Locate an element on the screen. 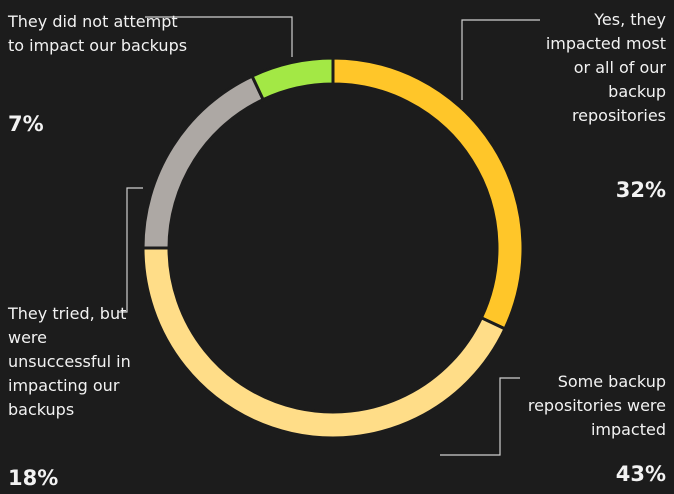 The width and height of the screenshot is (674, 494). value-label: 18% is located at coordinates (33, 478).